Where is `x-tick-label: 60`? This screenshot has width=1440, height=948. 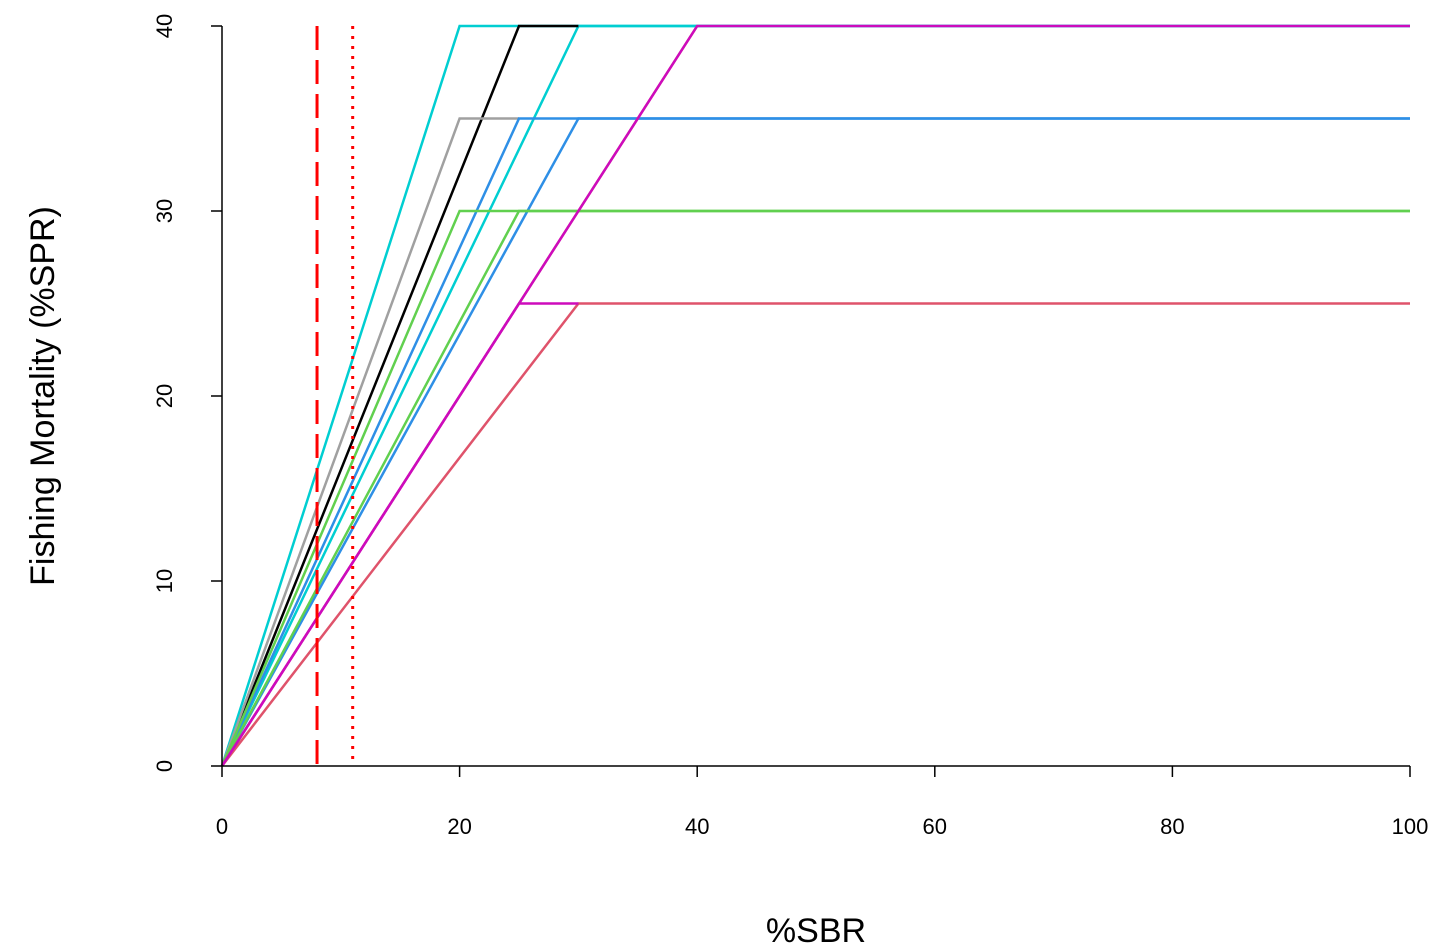
x-tick-label: 60 is located at coordinates (935, 826).